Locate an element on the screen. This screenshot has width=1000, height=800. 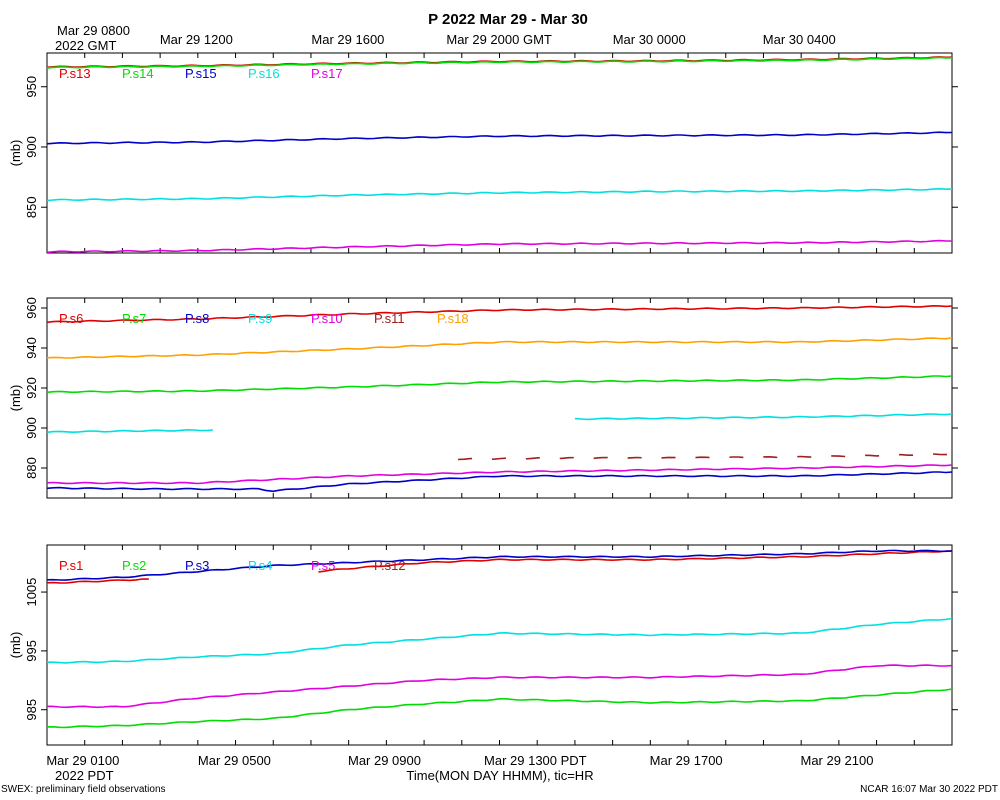
bottom-axis-tick-label: Mar 29 1300 PDT is located at coordinates (535, 760).